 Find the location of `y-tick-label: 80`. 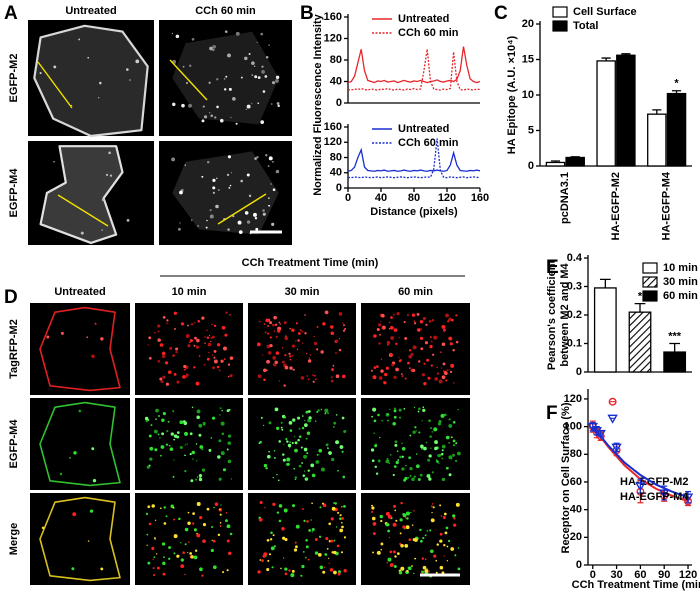

y-tick-label: 80 is located at coordinates (576, 454).